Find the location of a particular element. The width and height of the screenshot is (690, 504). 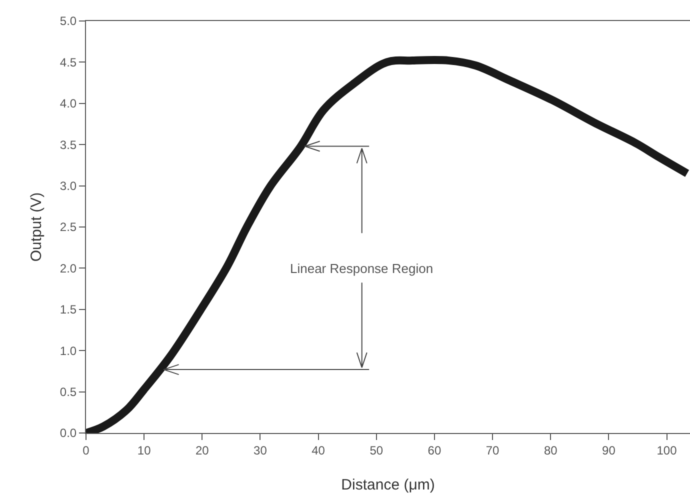

x-tick-label: 50 is located at coordinates (377, 450).